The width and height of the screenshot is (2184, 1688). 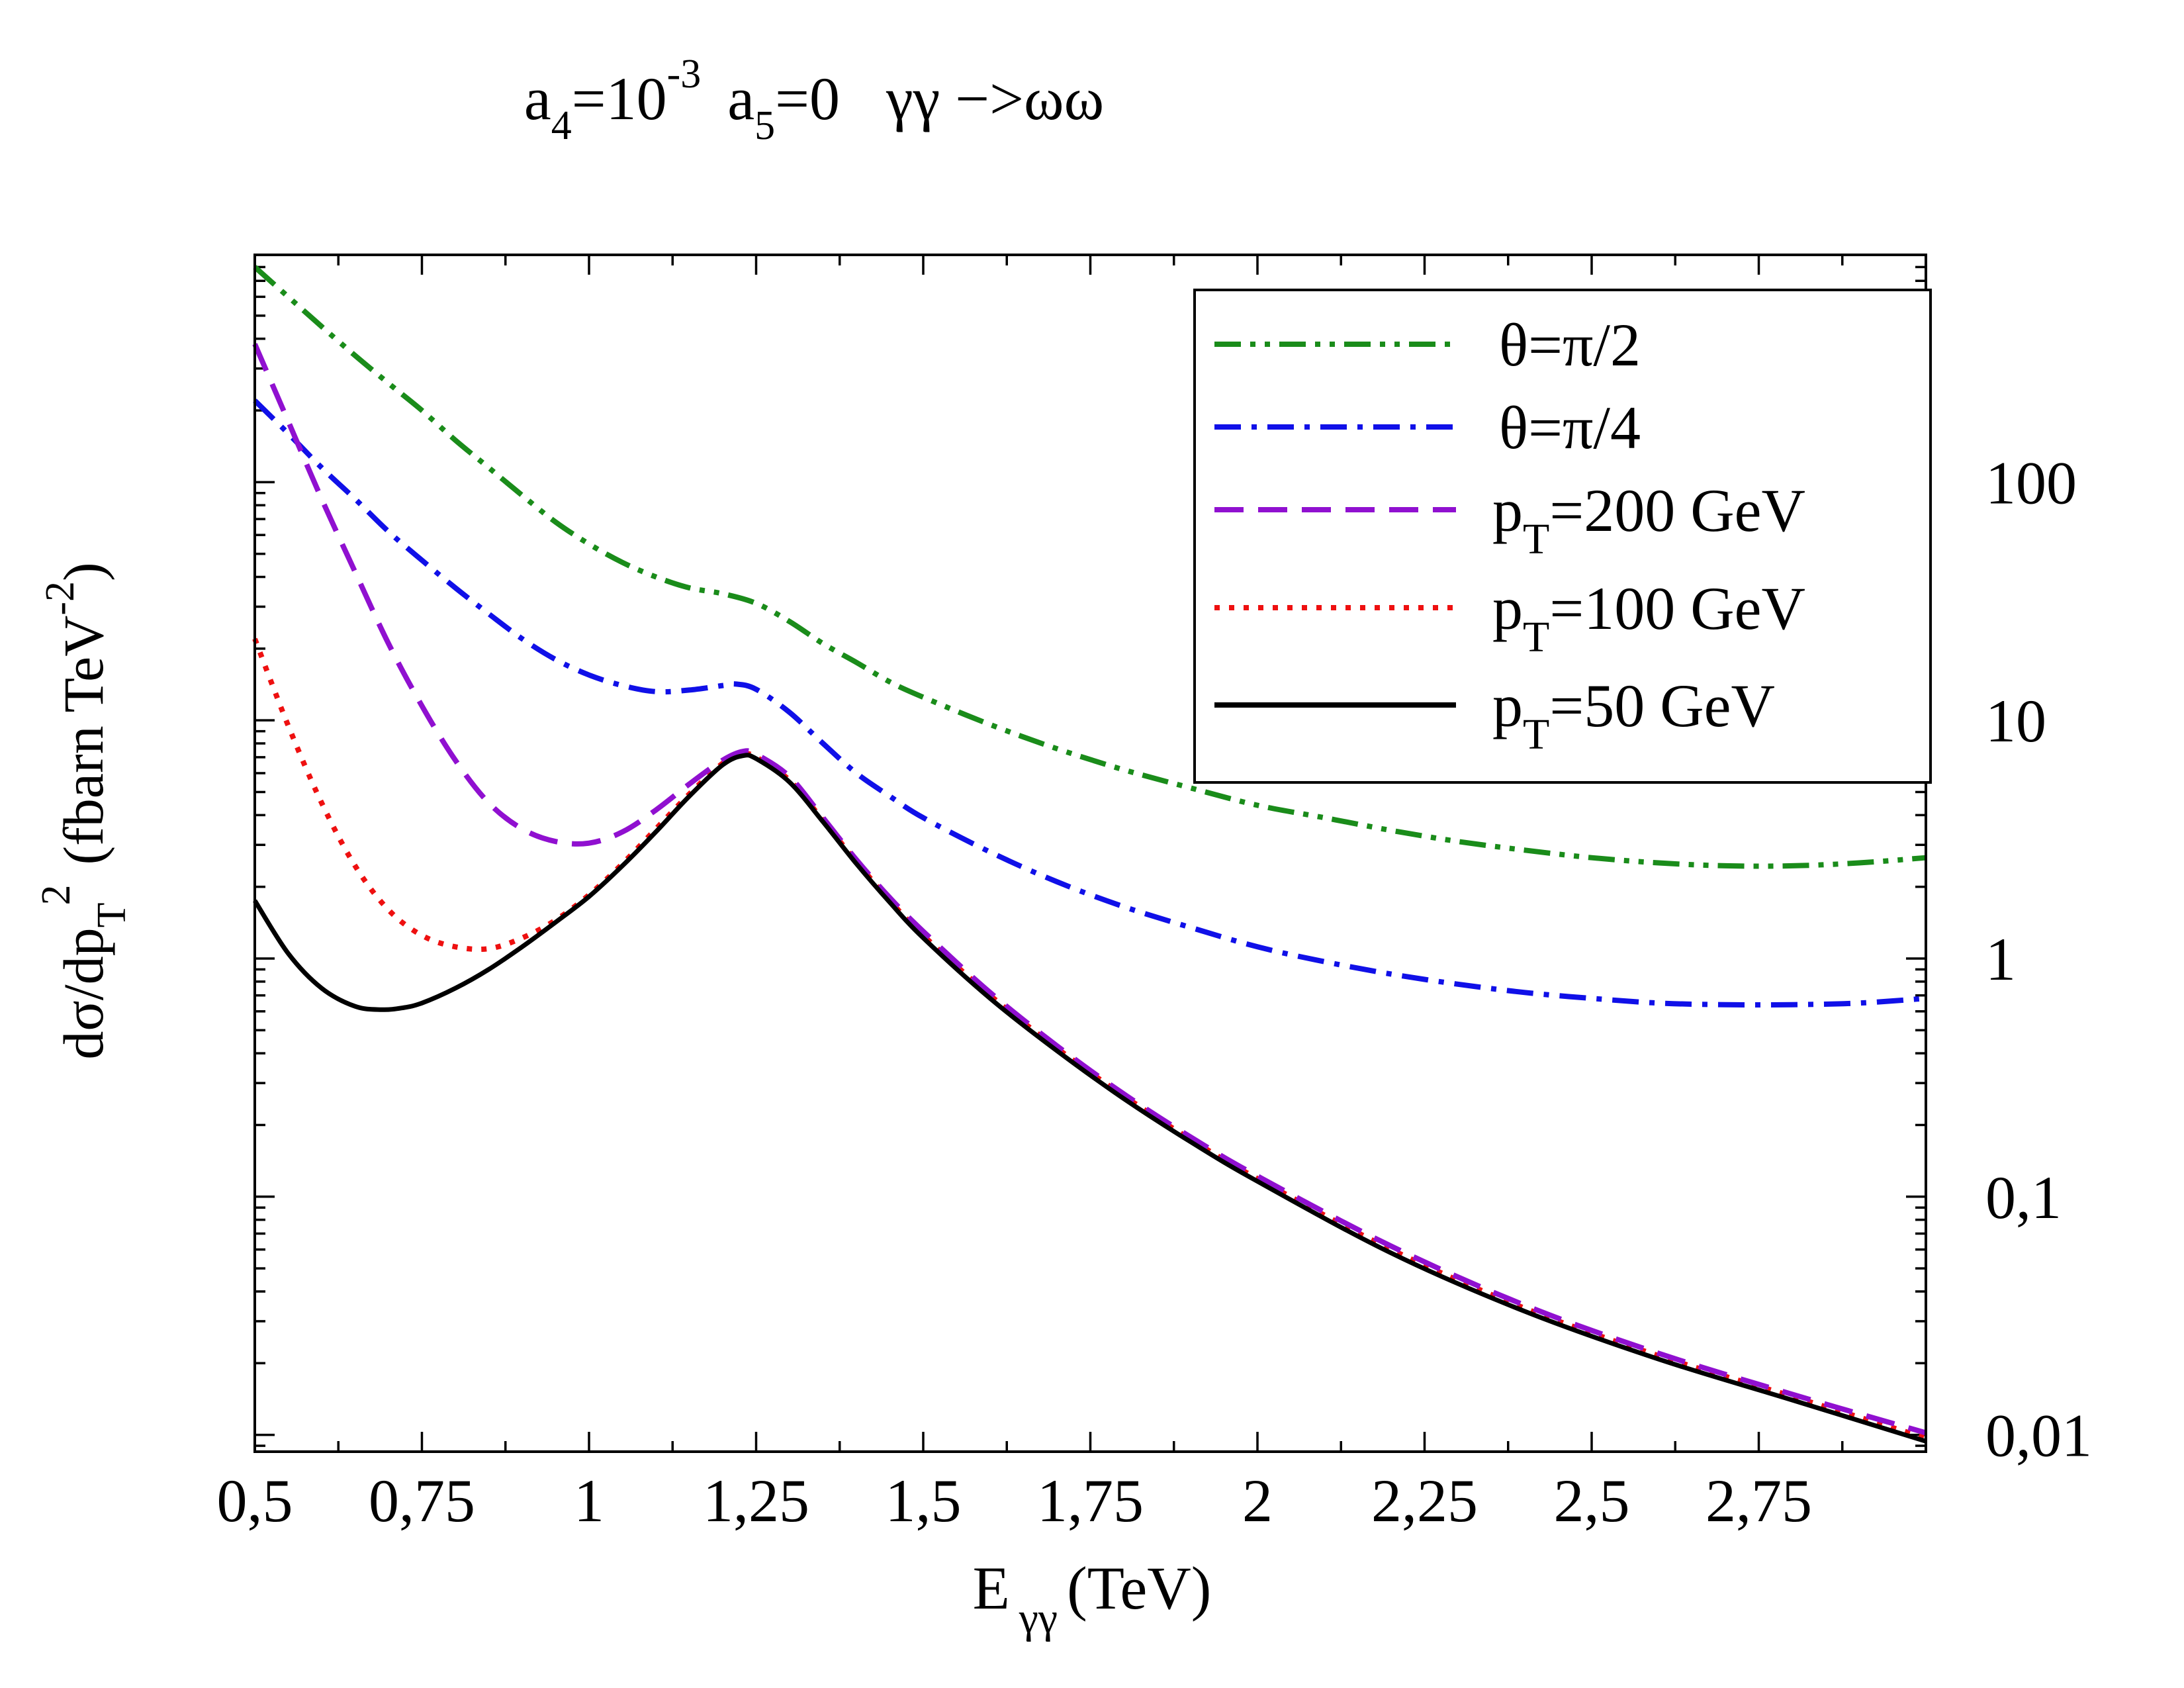 I want to click on x-tick-label: 0,5, so click(x=255, y=1500).